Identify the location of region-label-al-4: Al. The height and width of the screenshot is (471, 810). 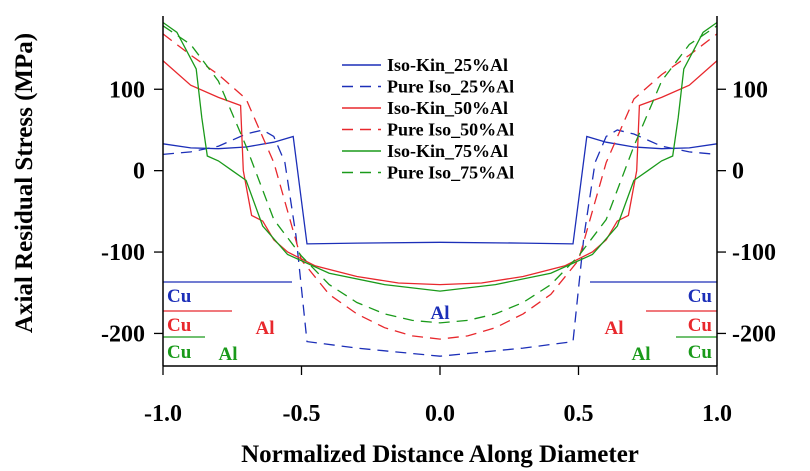
(265, 328).